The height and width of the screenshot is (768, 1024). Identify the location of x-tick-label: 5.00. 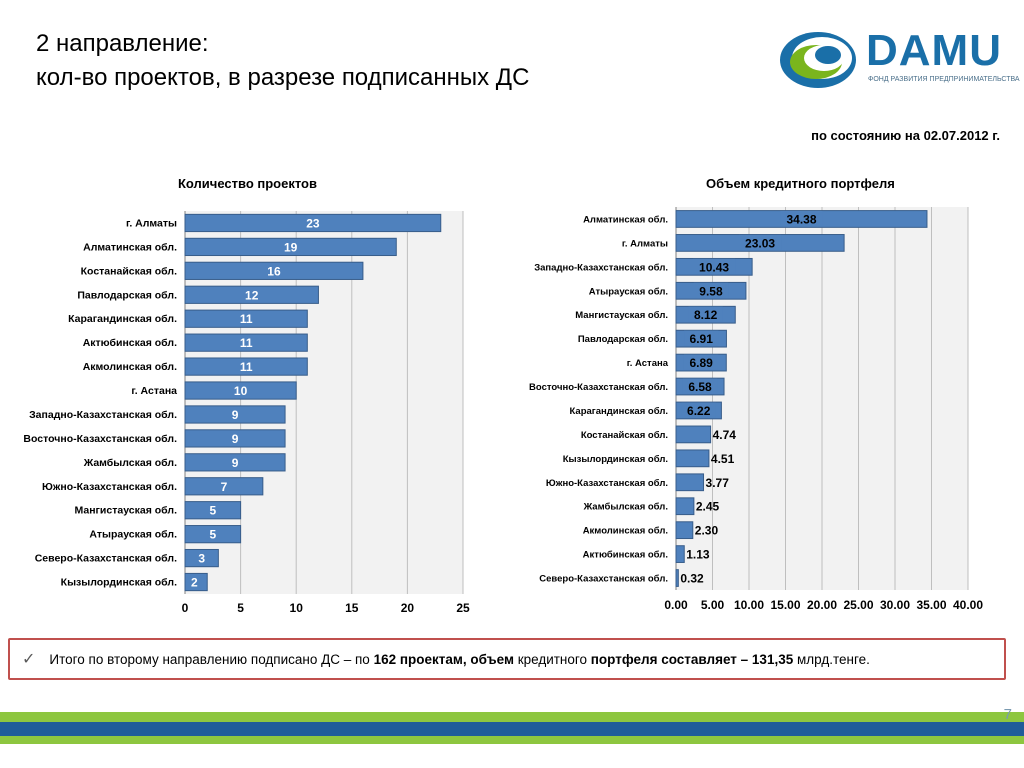
(713, 605).